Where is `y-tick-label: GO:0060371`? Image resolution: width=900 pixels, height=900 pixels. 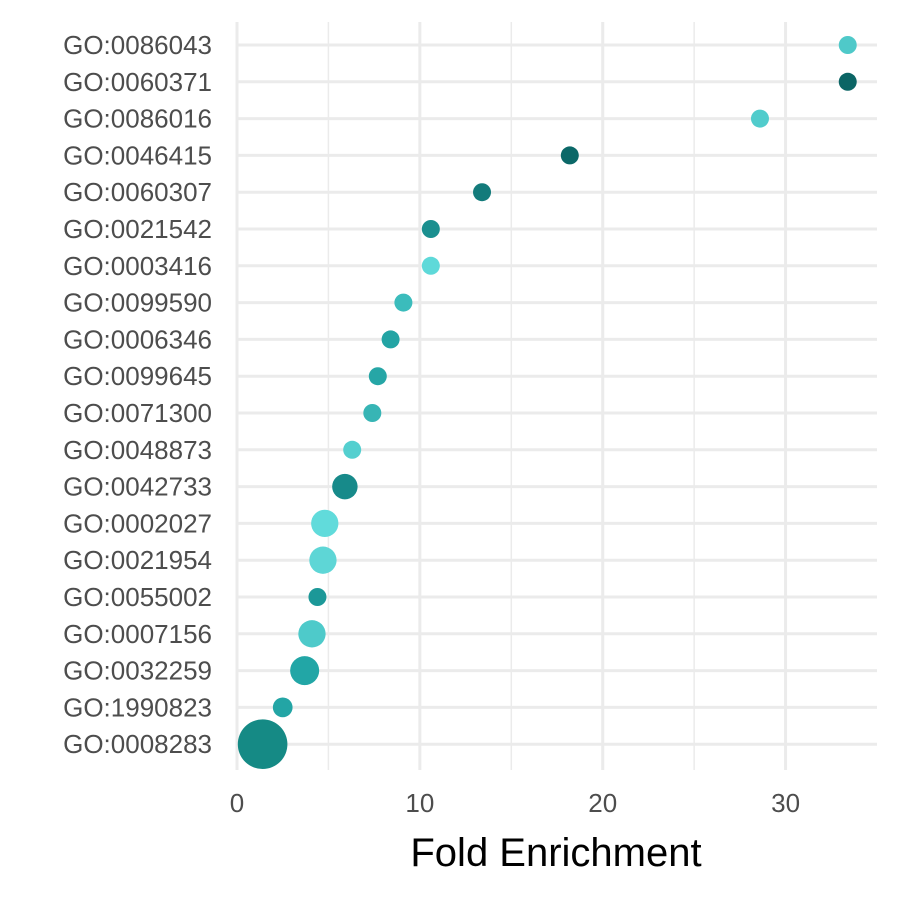 y-tick-label: GO:0060371 is located at coordinates (137, 82).